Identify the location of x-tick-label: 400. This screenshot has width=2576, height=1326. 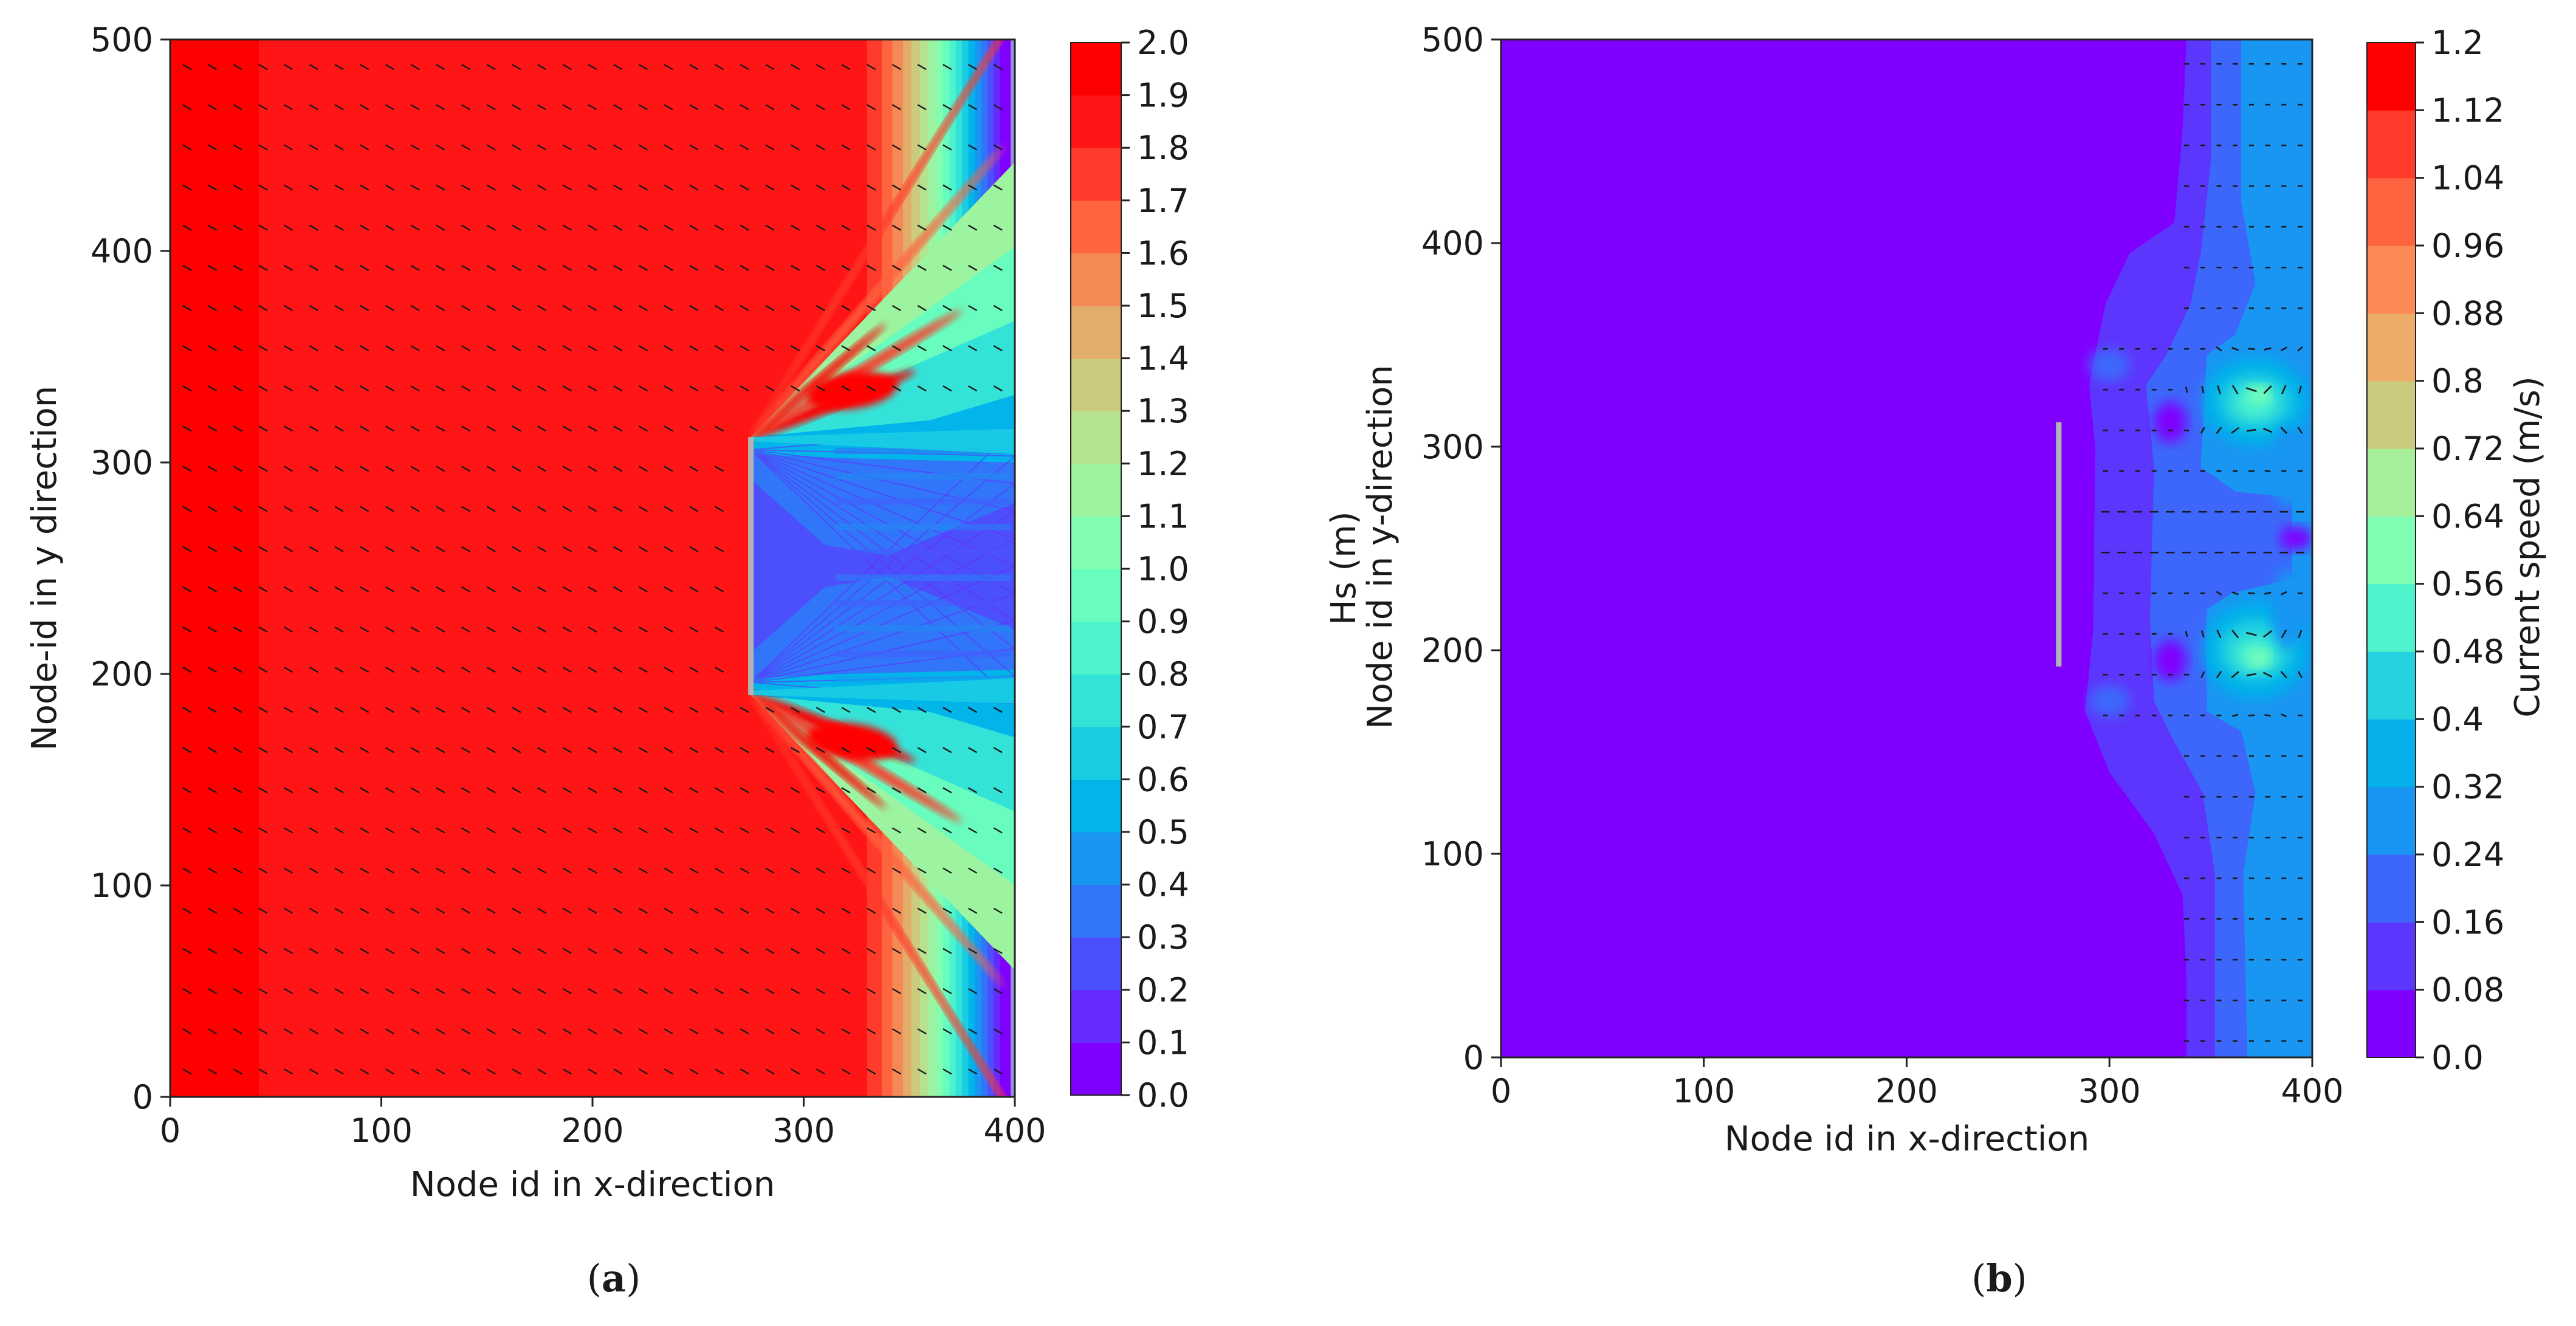
(1014, 1130).